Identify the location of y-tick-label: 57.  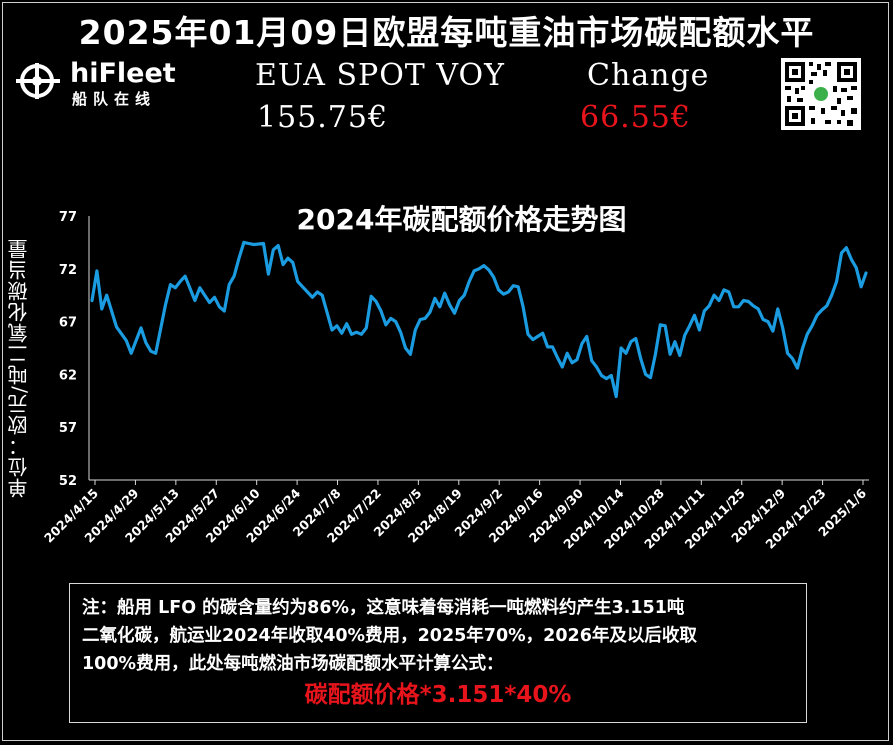
(68, 428).